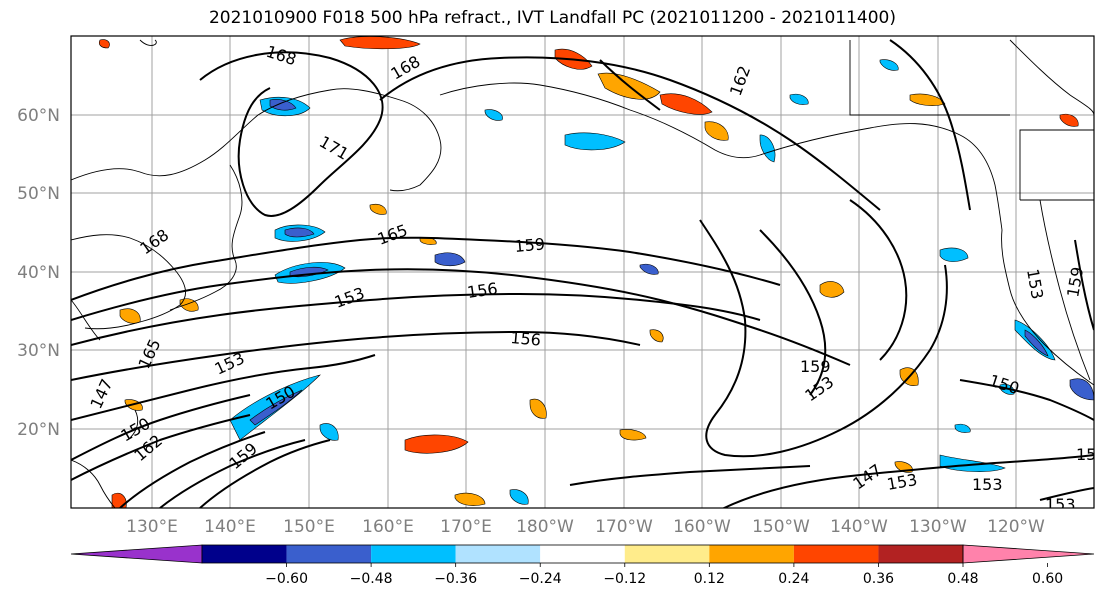 The width and height of the screenshot is (1105, 601). What do you see at coordinates (545, 527) in the screenshot?
I see `lon-label: 180°W` at bounding box center [545, 527].